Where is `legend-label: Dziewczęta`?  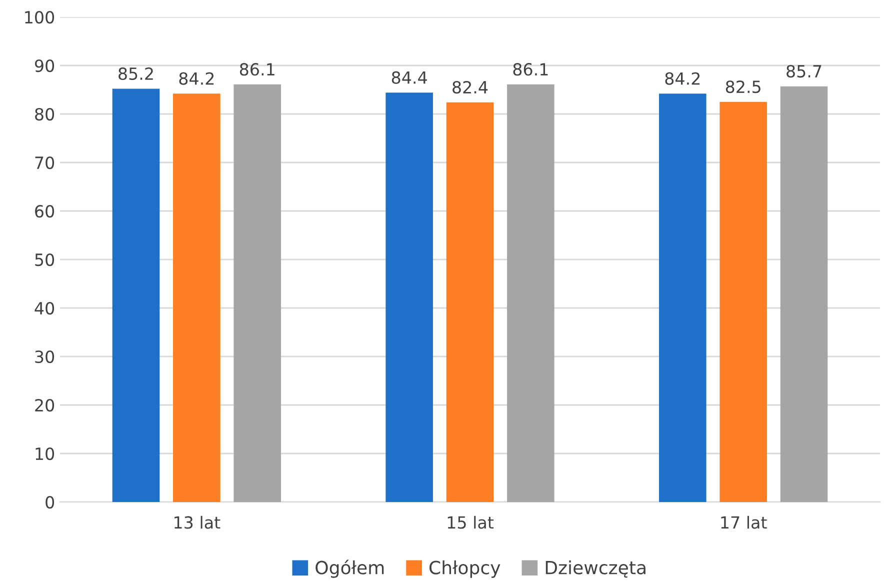 legend-label: Dziewczęta is located at coordinates (596, 569).